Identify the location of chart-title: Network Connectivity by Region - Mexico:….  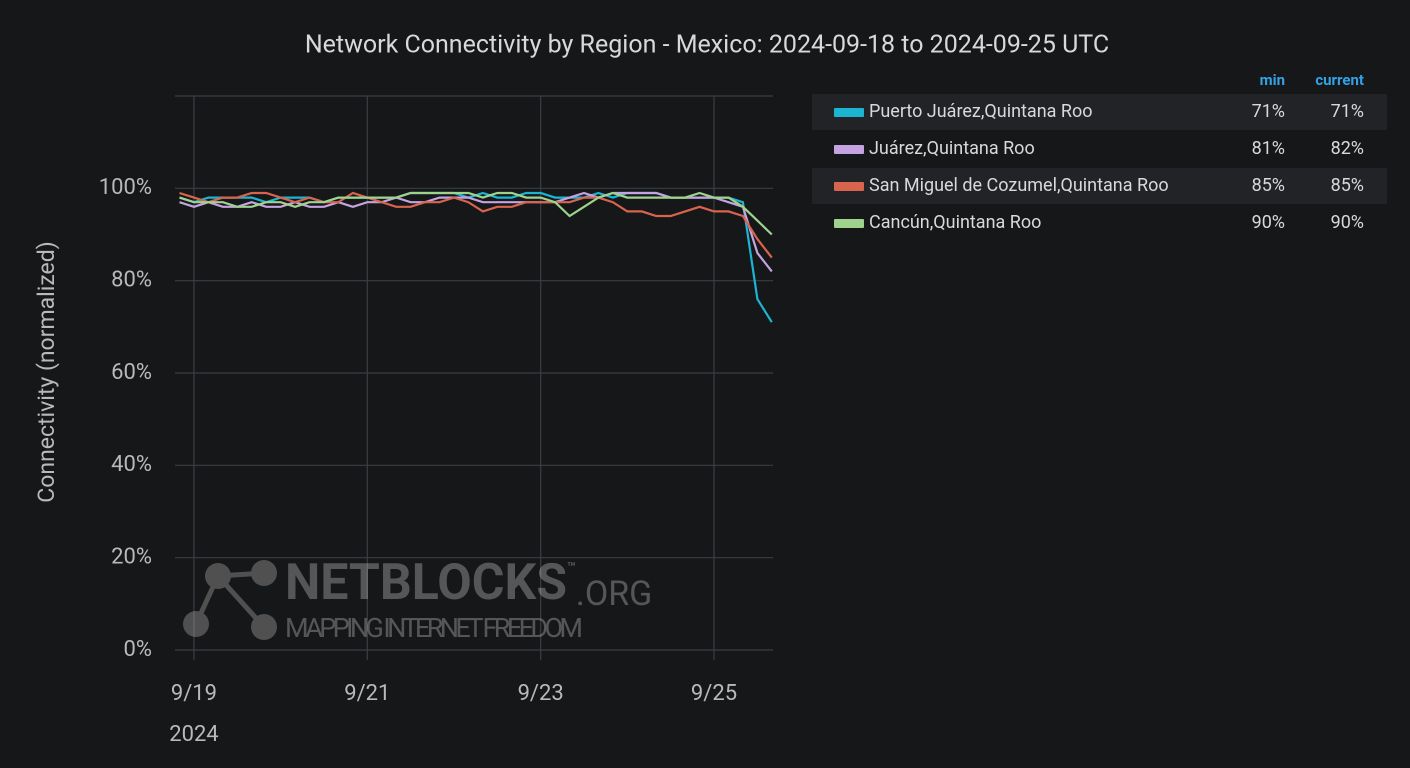
(707, 45).